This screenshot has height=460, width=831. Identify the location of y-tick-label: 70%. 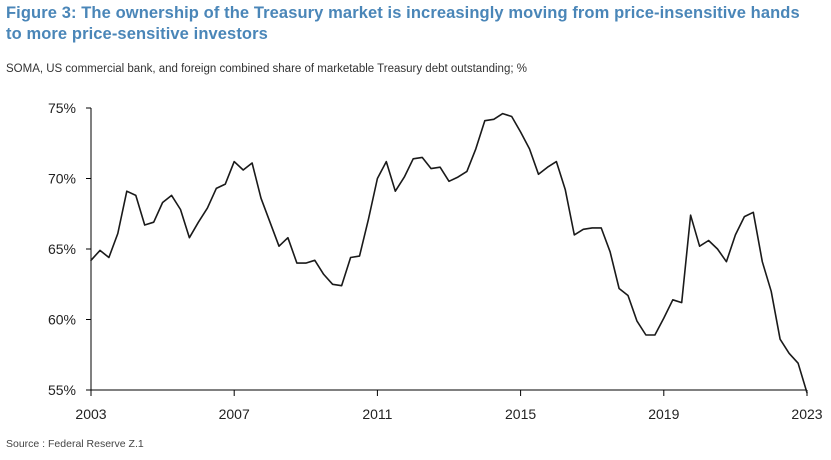
(62, 179).